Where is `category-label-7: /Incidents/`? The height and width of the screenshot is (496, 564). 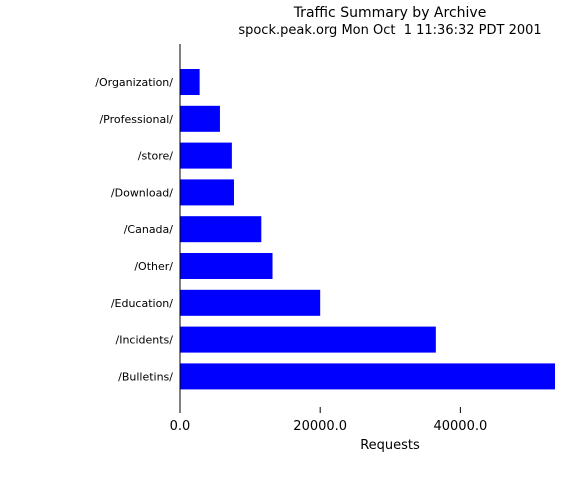 category-label-7: /Incidents/ is located at coordinates (145, 340).